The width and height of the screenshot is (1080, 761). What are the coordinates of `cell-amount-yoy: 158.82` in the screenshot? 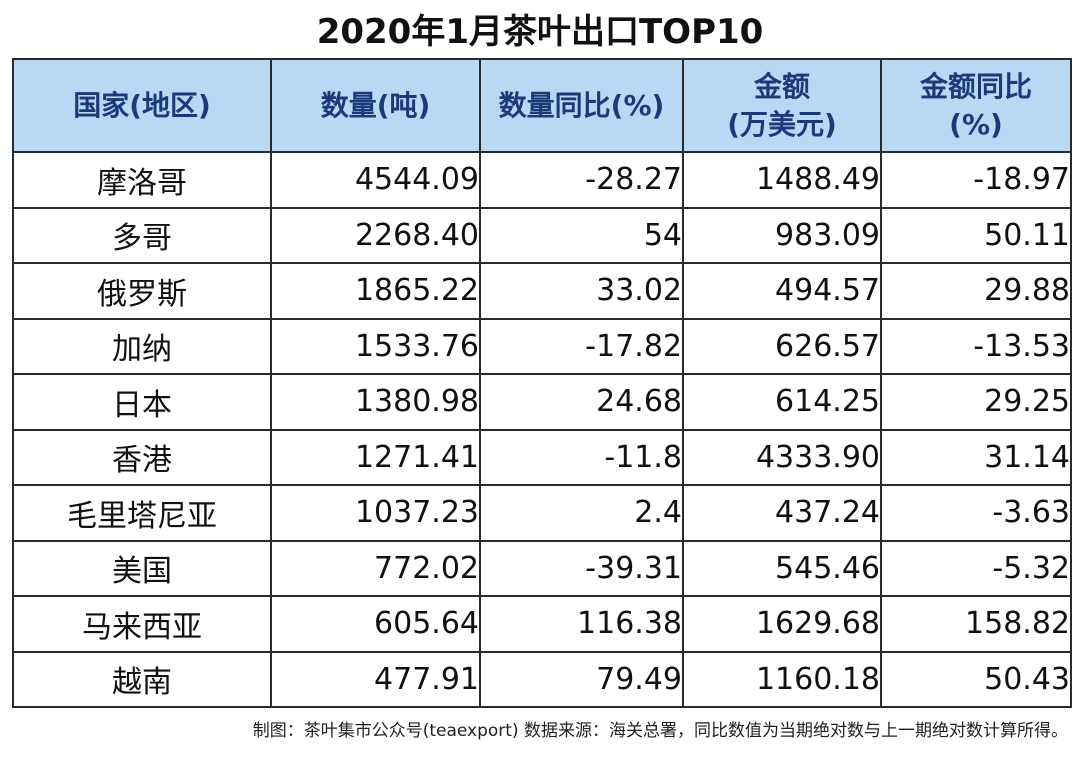 It's located at (976, 624).